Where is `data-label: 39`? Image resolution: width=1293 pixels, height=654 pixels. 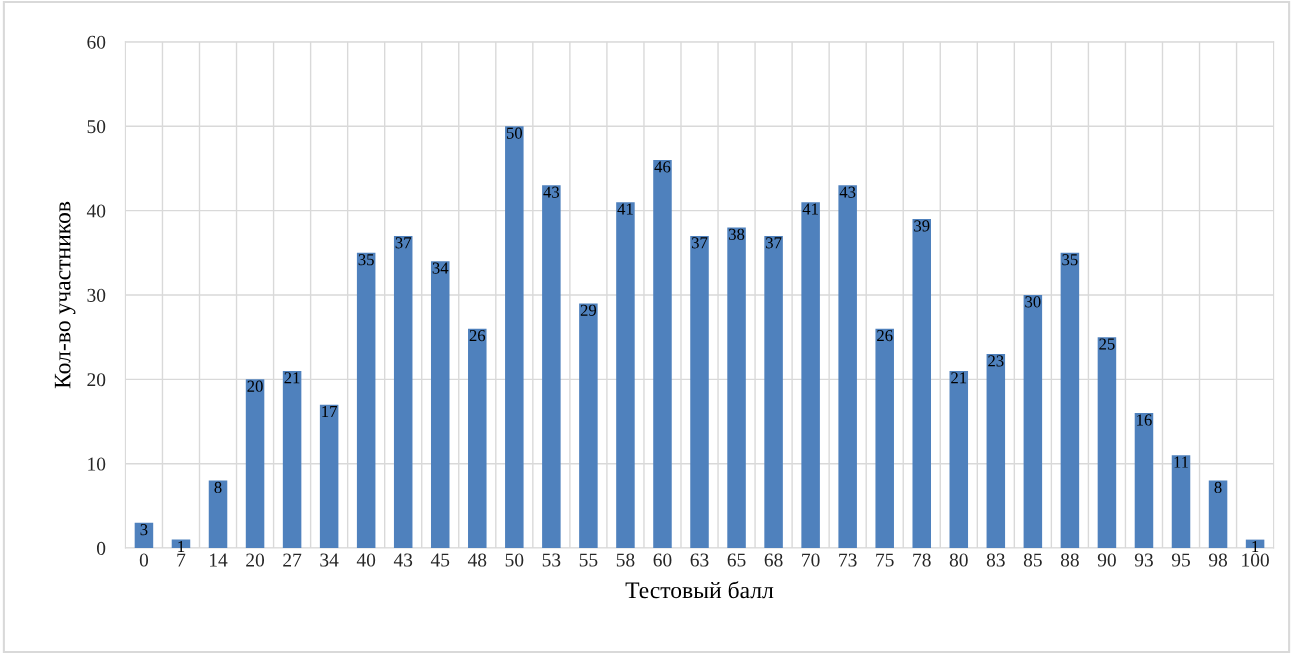
data-label: 39 is located at coordinates (922, 226).